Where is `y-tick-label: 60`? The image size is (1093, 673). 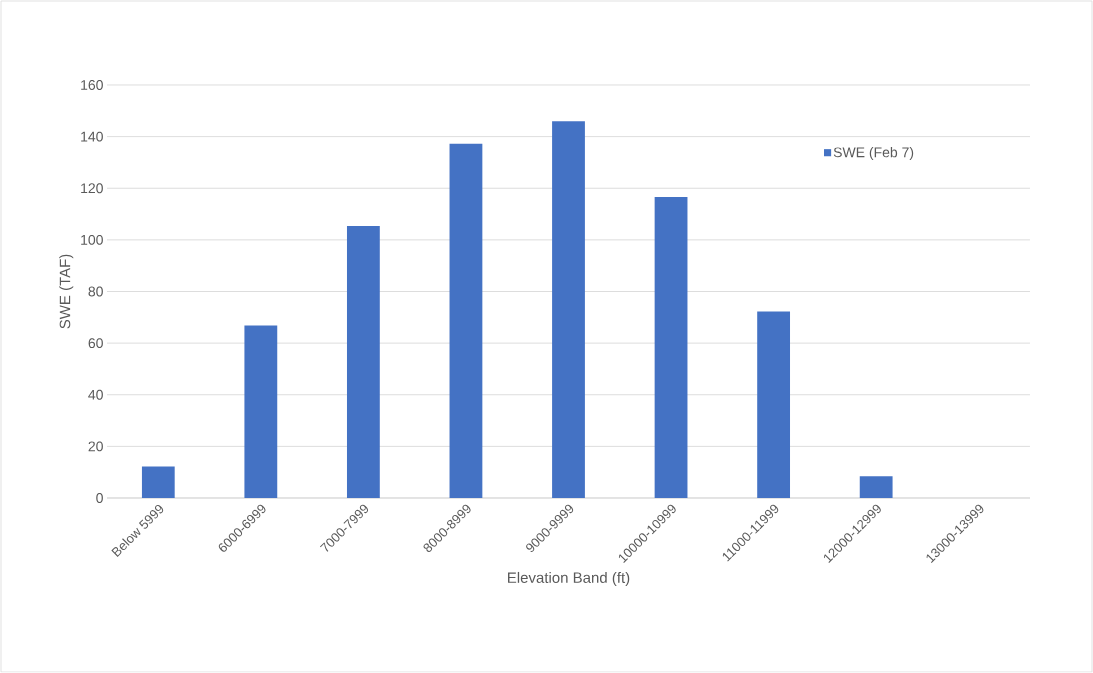
y-tick-label: 60 is located at coordinates (95, 343).